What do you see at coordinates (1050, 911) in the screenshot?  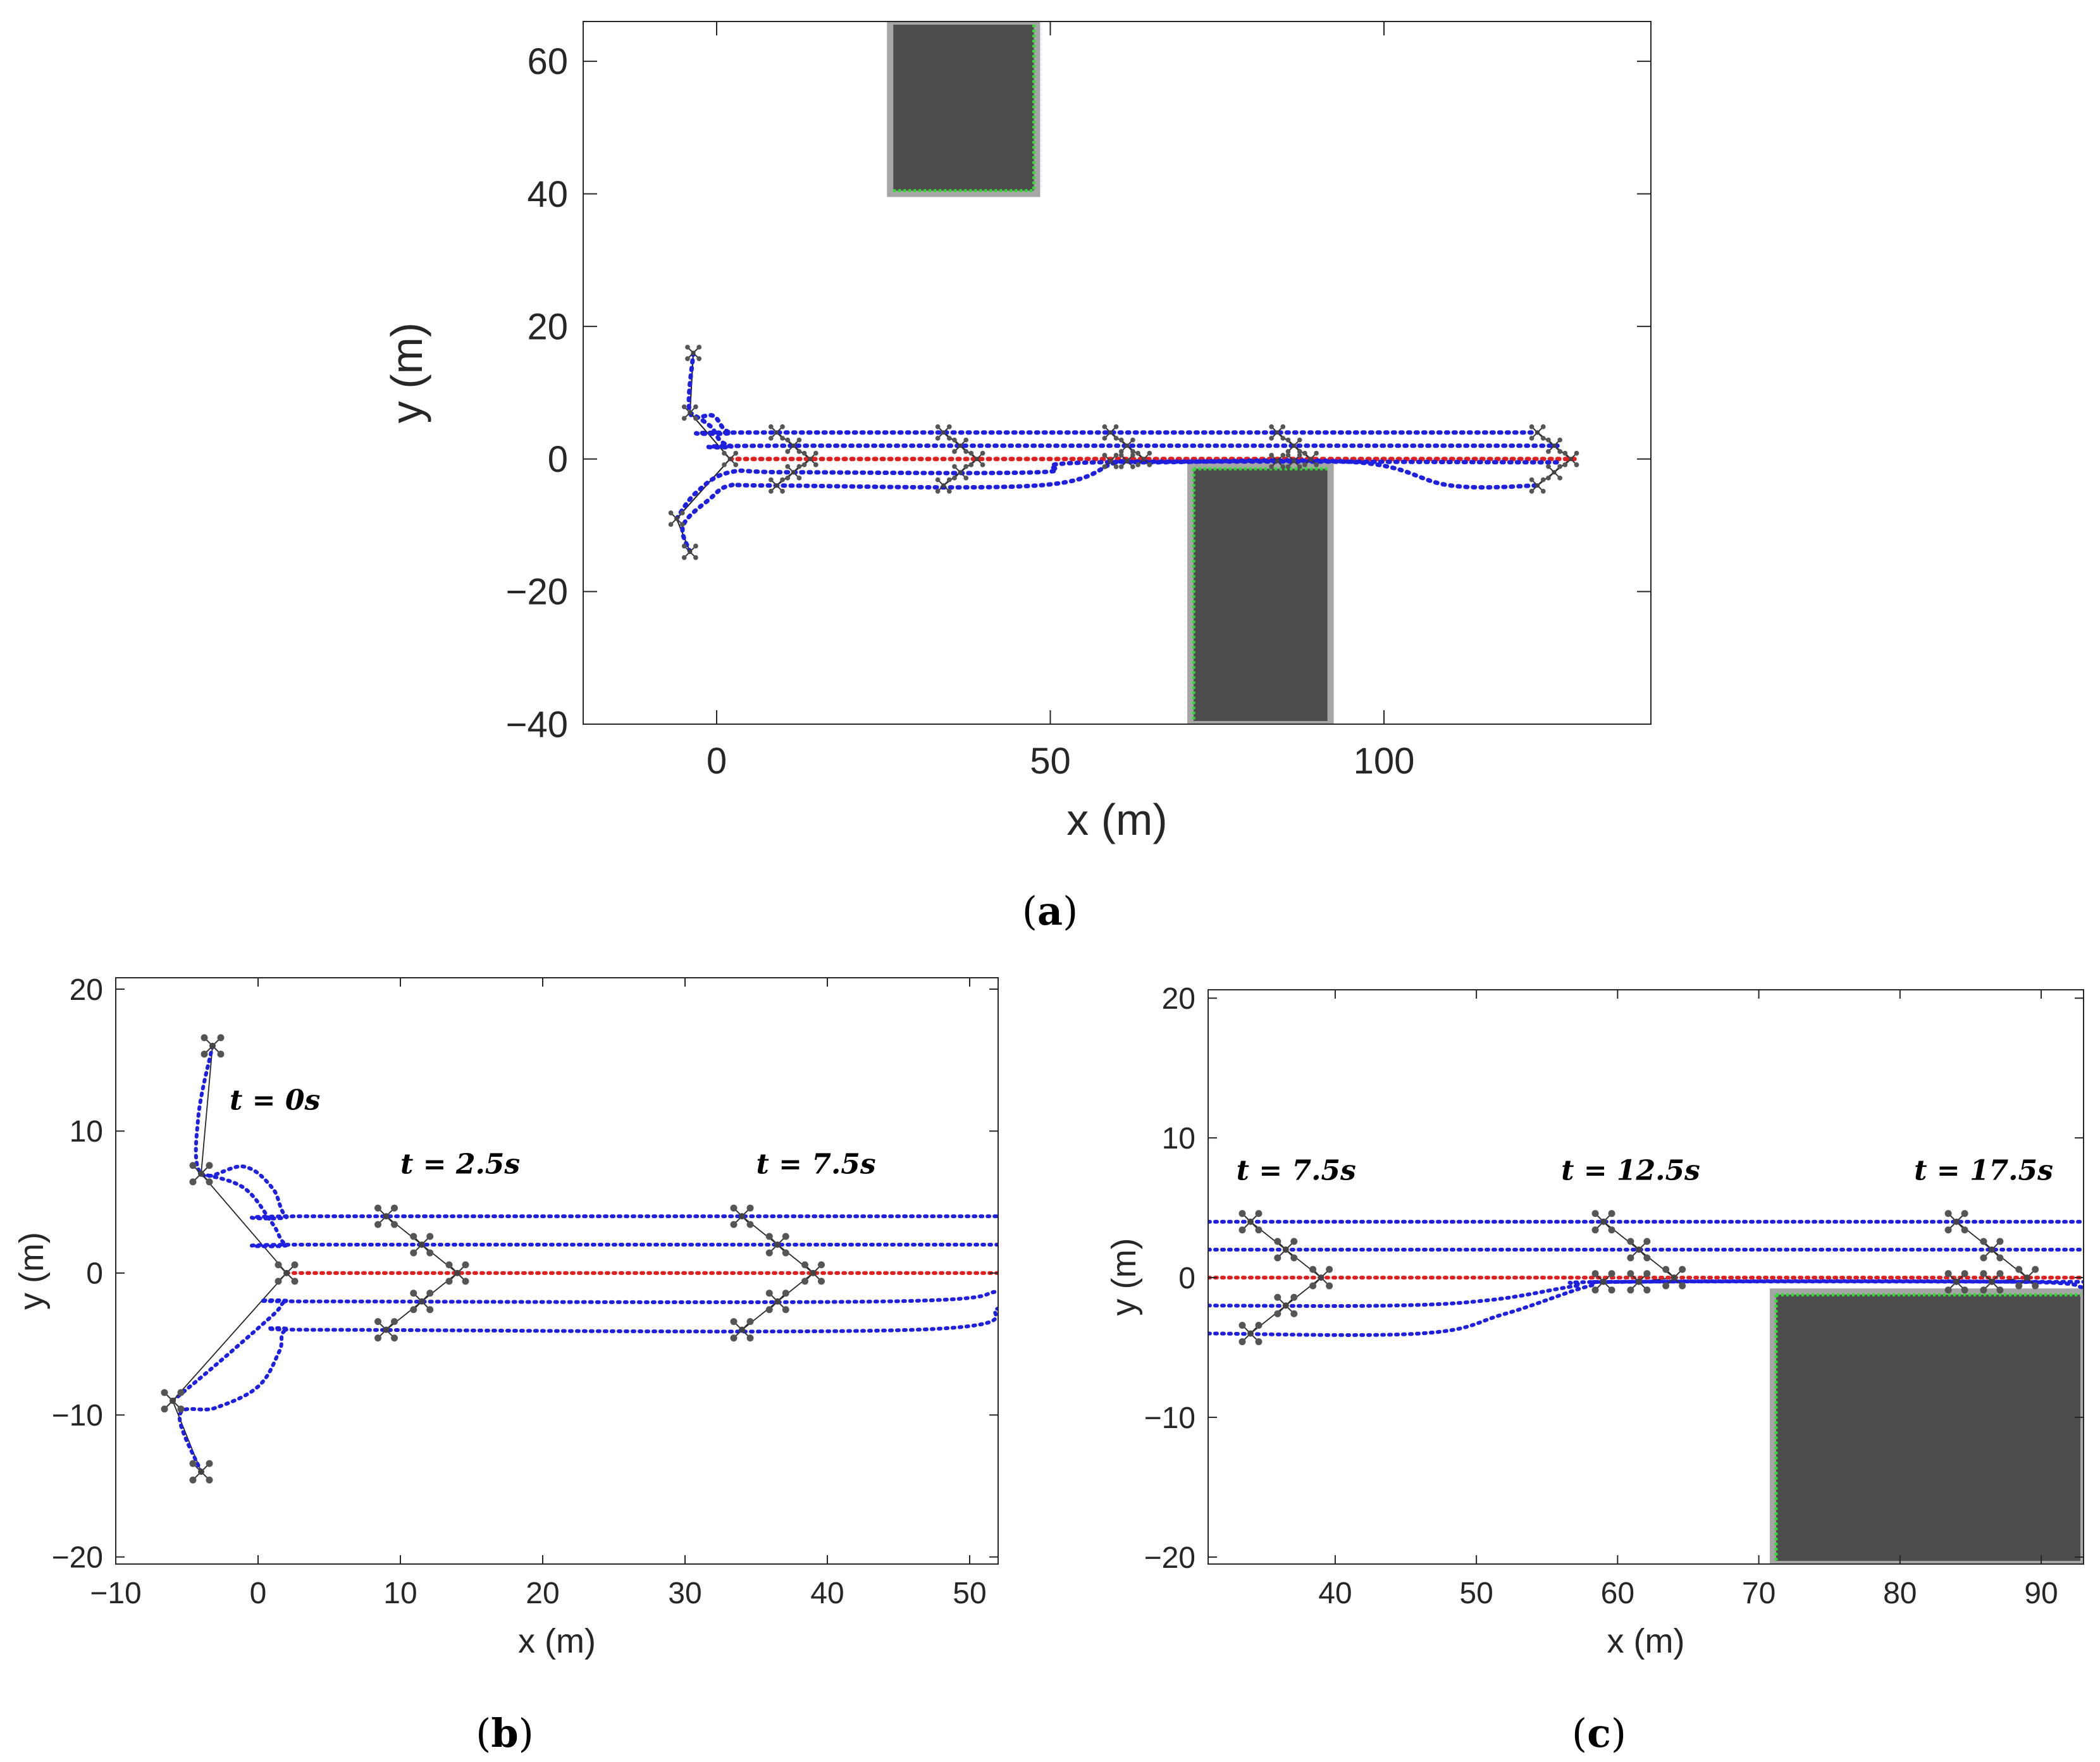 I see `panel-caption: (a)` at bounding box center [1050, 911].